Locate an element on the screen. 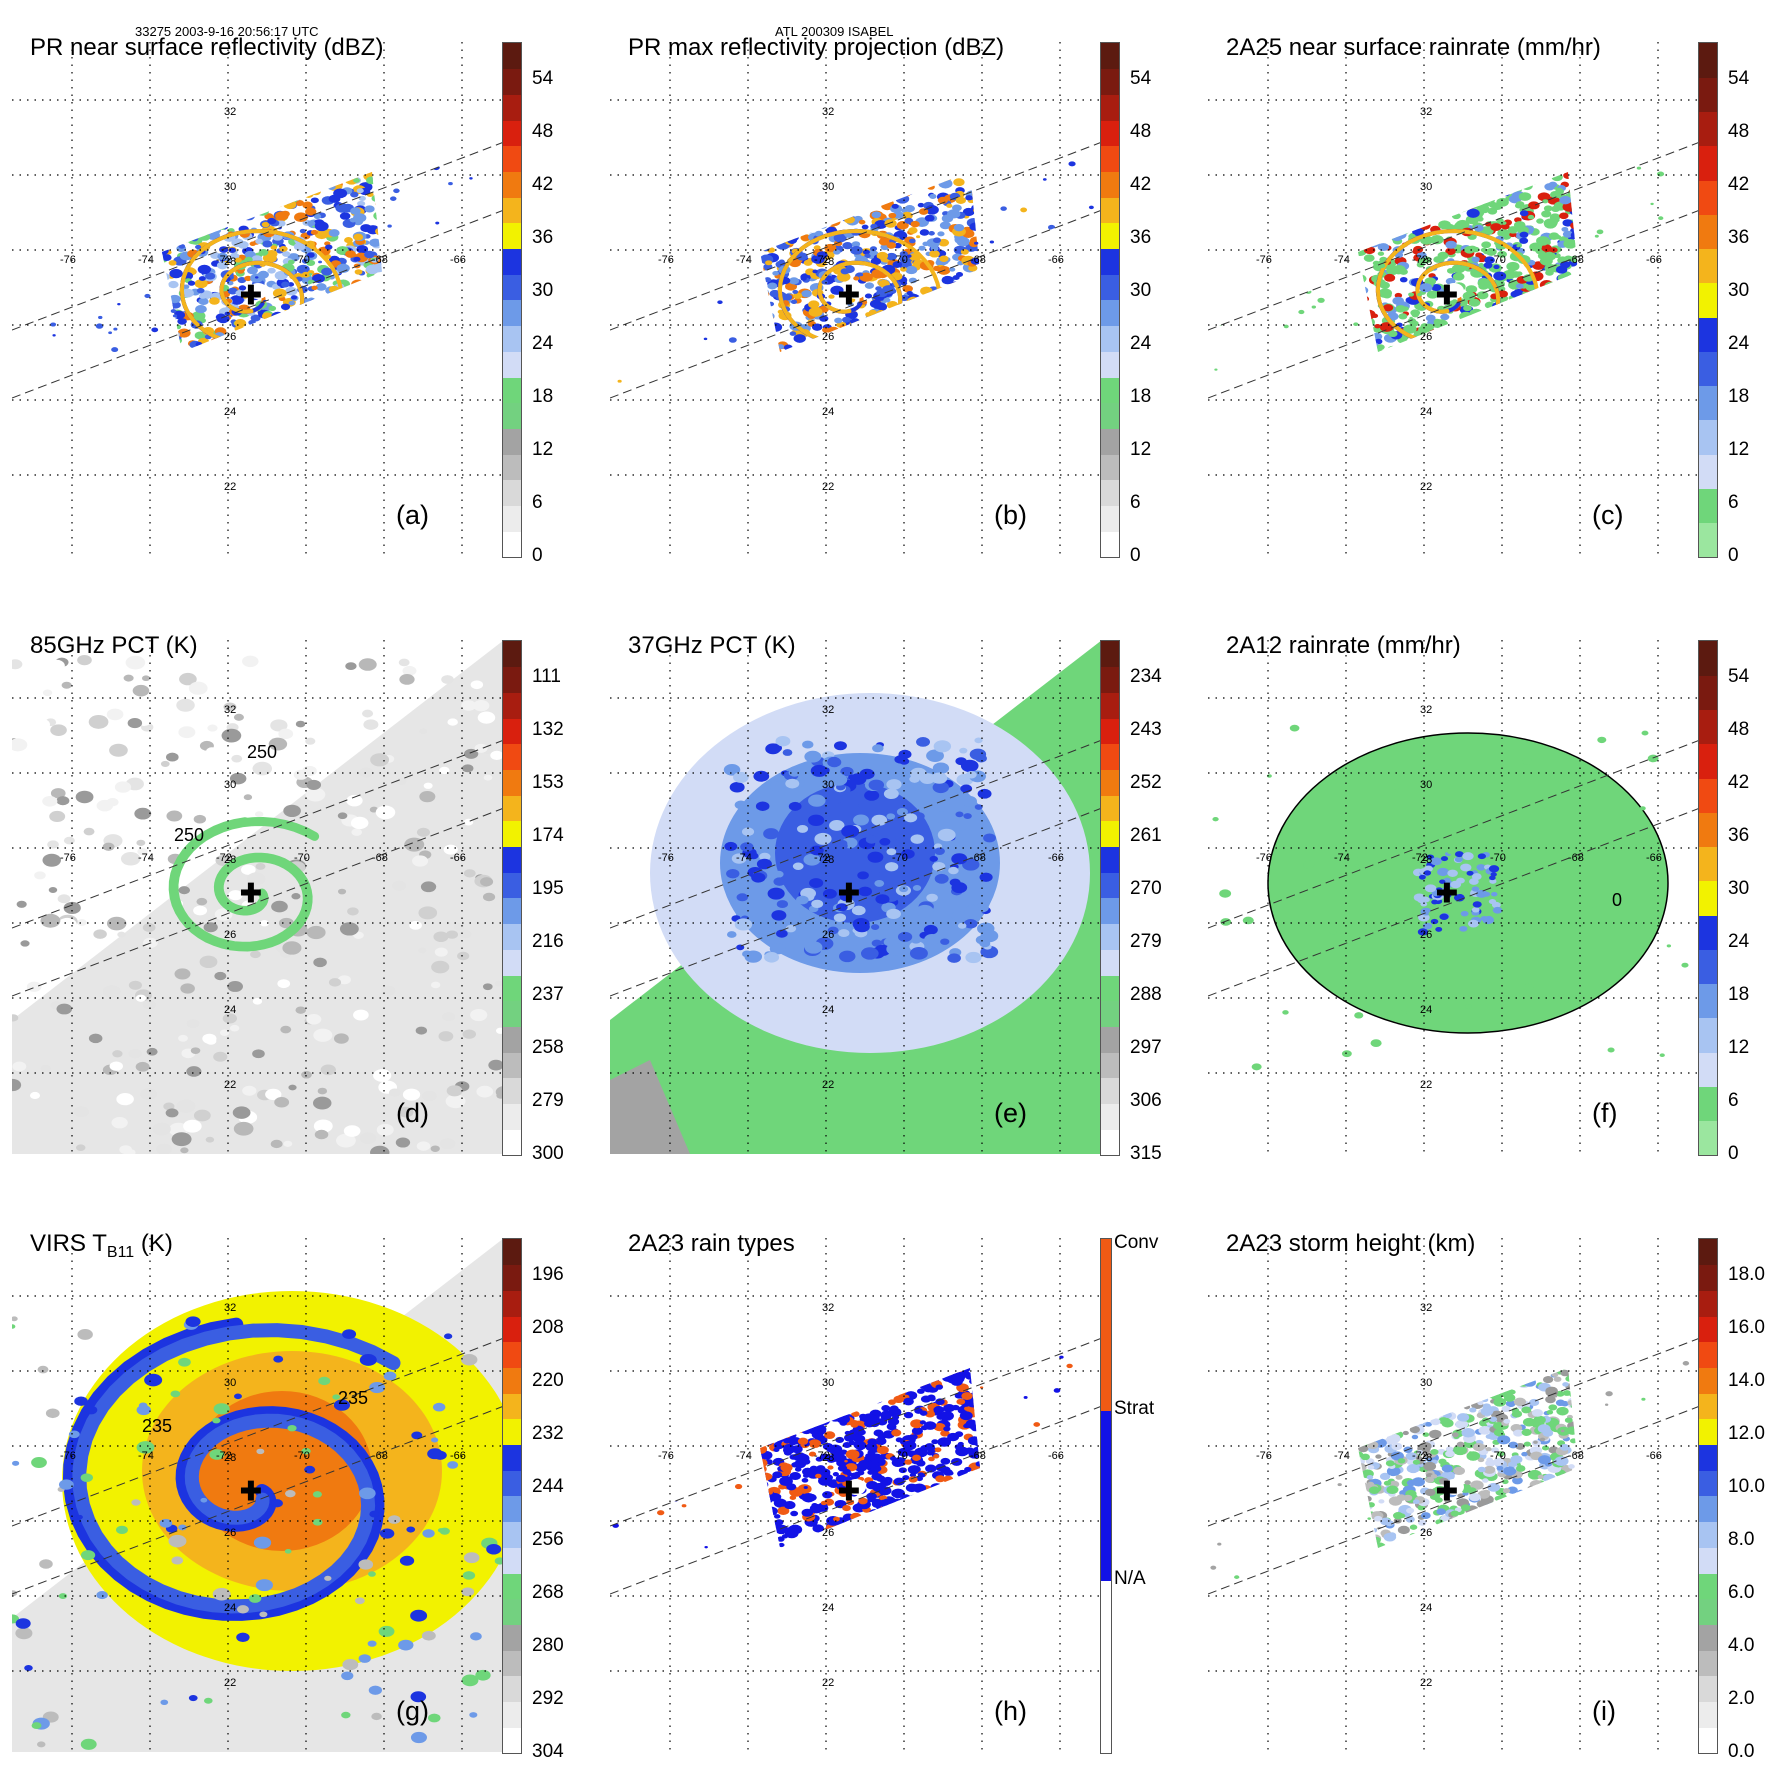 This screenshot has height=1771, width=1771. colorbar-tick-label: 306 is located at coordinates (1146, 1100).